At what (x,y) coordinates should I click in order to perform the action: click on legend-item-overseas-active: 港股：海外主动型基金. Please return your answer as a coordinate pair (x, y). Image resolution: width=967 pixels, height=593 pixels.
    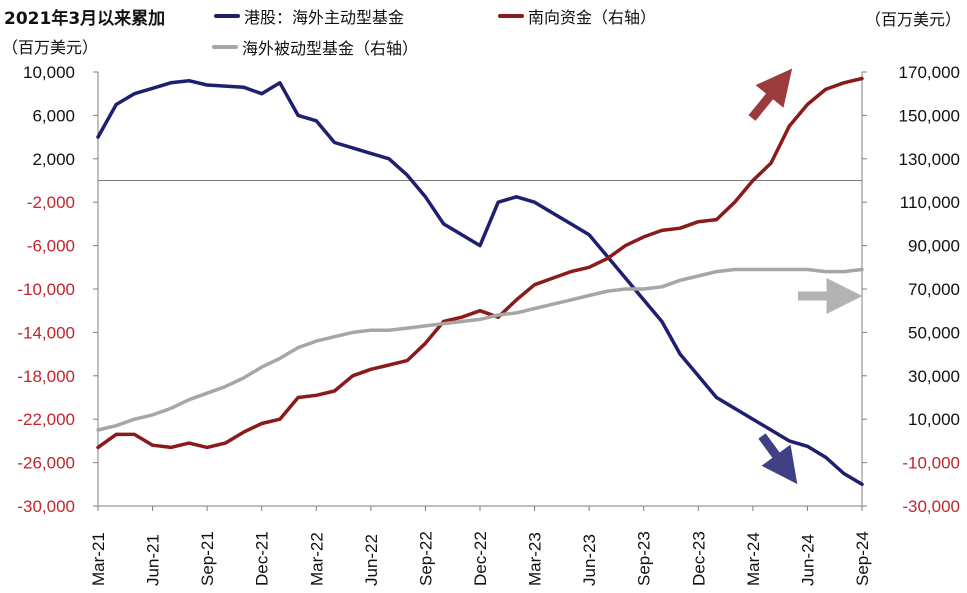
    Looking at the image, I should click on (309, 16).